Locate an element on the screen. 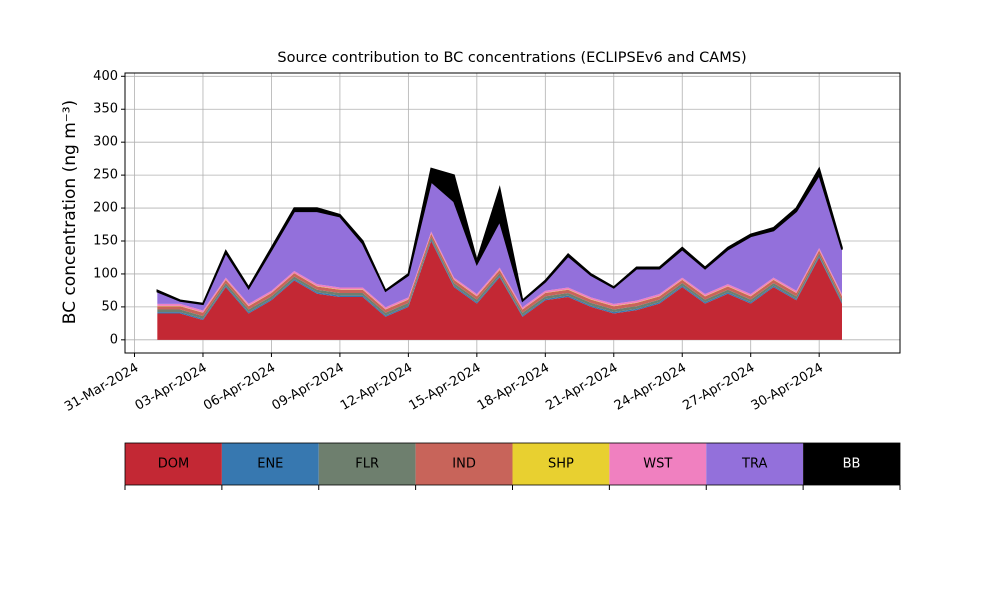 Image resolution: width=1000 pixels, height=600 pixels. legend-label: TRA is located at coordinates (754, 464).